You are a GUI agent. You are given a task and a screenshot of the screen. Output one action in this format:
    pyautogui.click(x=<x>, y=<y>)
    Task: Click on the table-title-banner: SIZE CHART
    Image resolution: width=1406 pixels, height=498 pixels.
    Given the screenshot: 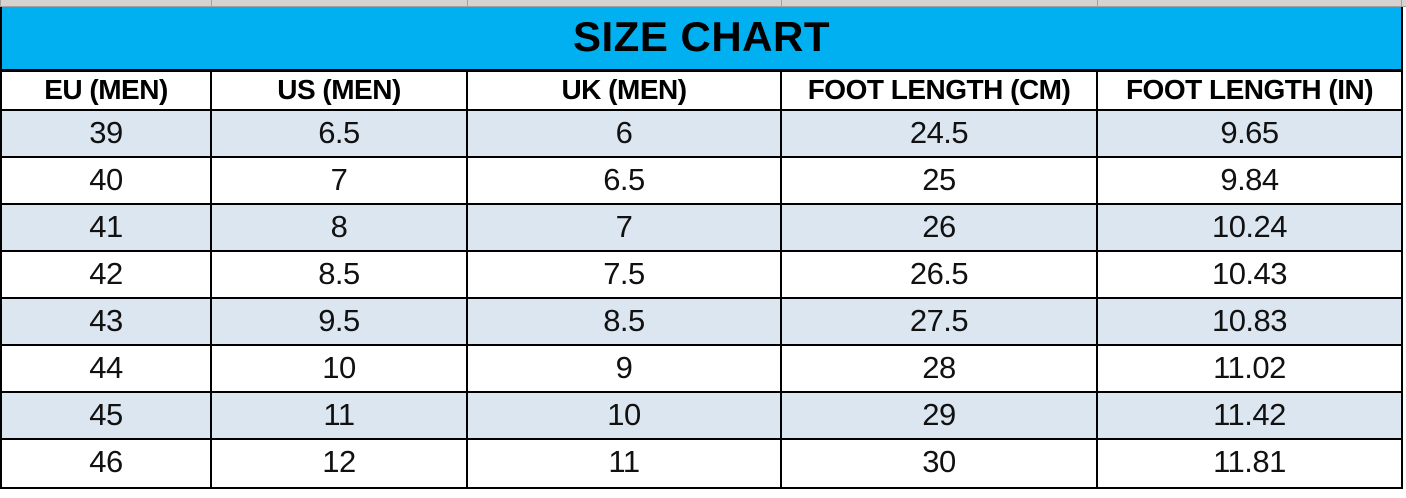 What is the action you would take?
    pyautogui.click(x=701, y=39)
    